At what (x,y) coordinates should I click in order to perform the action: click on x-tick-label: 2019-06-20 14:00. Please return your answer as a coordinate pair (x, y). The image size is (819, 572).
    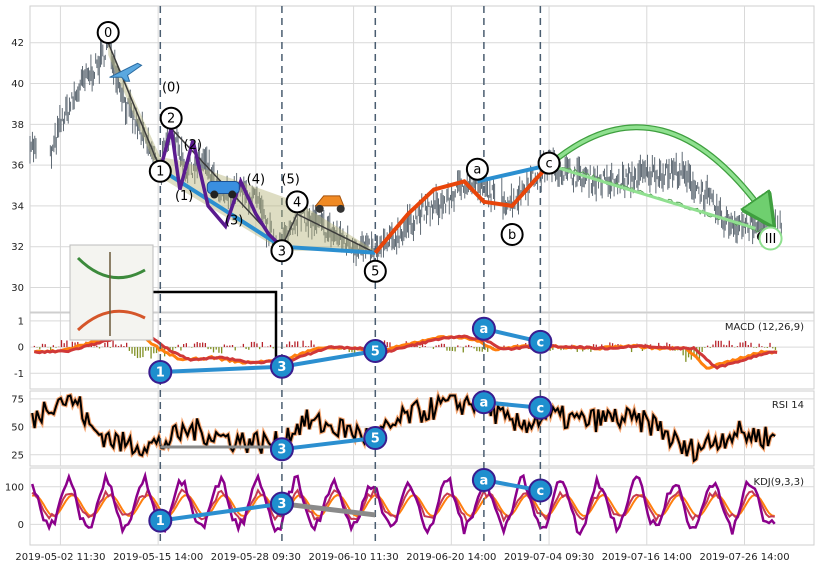
    Looking at the image, I should click on (451, 557).